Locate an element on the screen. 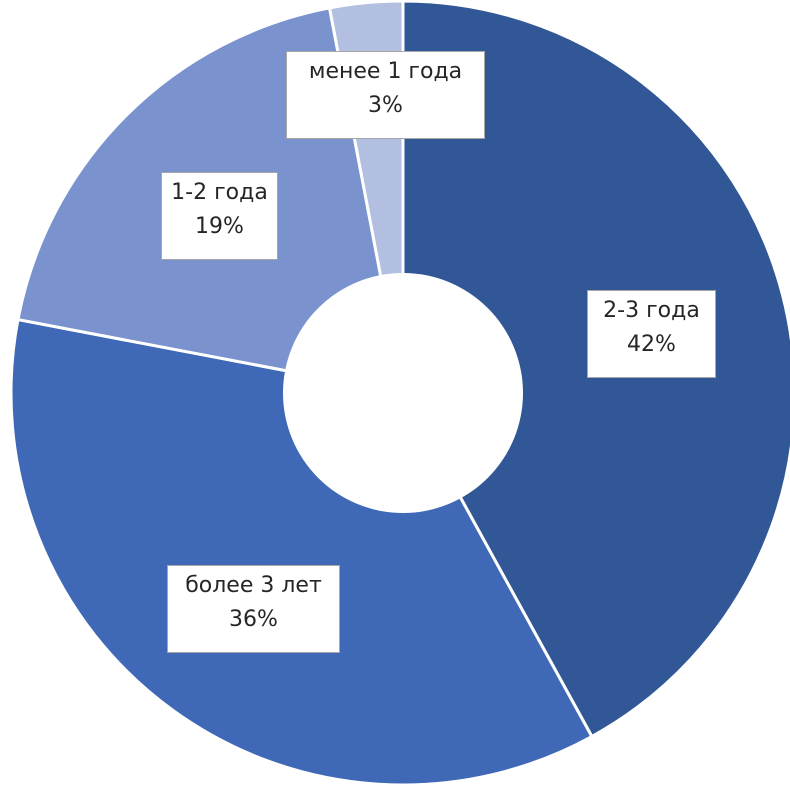  data-label-percent: 3% is located at coordinates (385, 105).